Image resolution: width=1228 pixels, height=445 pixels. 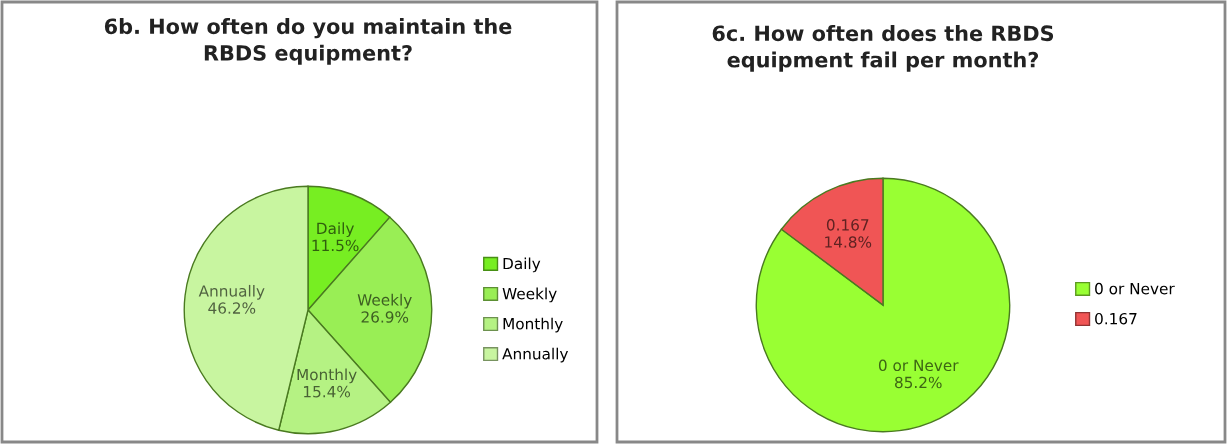 What do you see at coordinates (385, 317) in the screenshot?
I see `data-label: 26.9%` at bounding box center [385, 317].